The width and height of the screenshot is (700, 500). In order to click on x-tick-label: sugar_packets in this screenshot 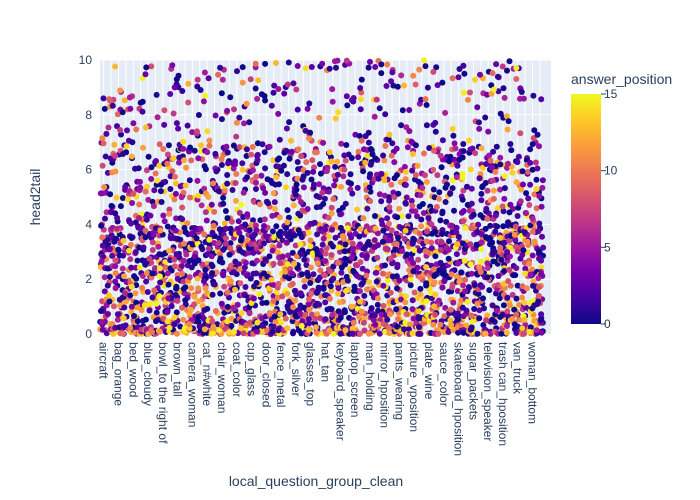, I will do `click(473, 381)`.